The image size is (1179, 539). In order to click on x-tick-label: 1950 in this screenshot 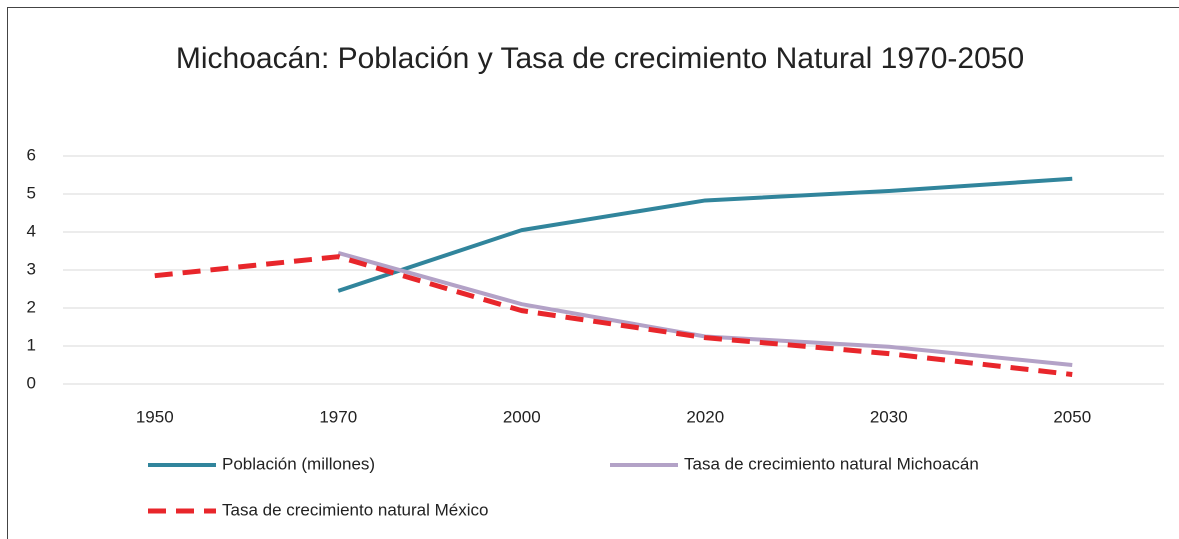, I will do `click(155, 416)`.